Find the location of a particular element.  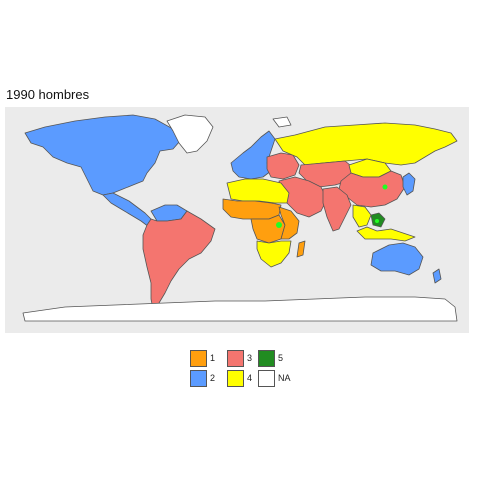

legend-label-4: 4 is located at coordinates (250, 378).